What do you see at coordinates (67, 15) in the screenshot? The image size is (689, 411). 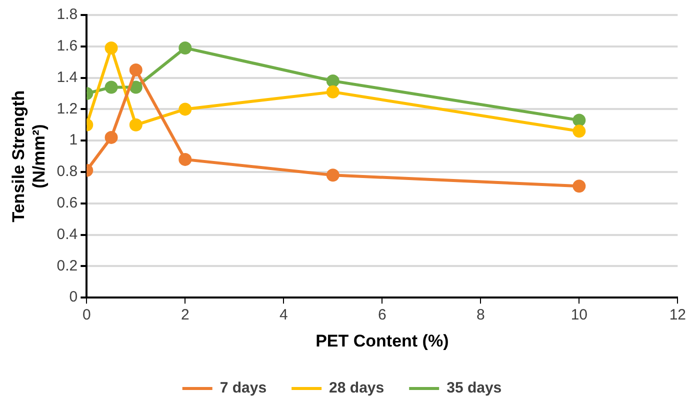 I see `y-tick-label: 1.8` at bounding box center [67, 15].